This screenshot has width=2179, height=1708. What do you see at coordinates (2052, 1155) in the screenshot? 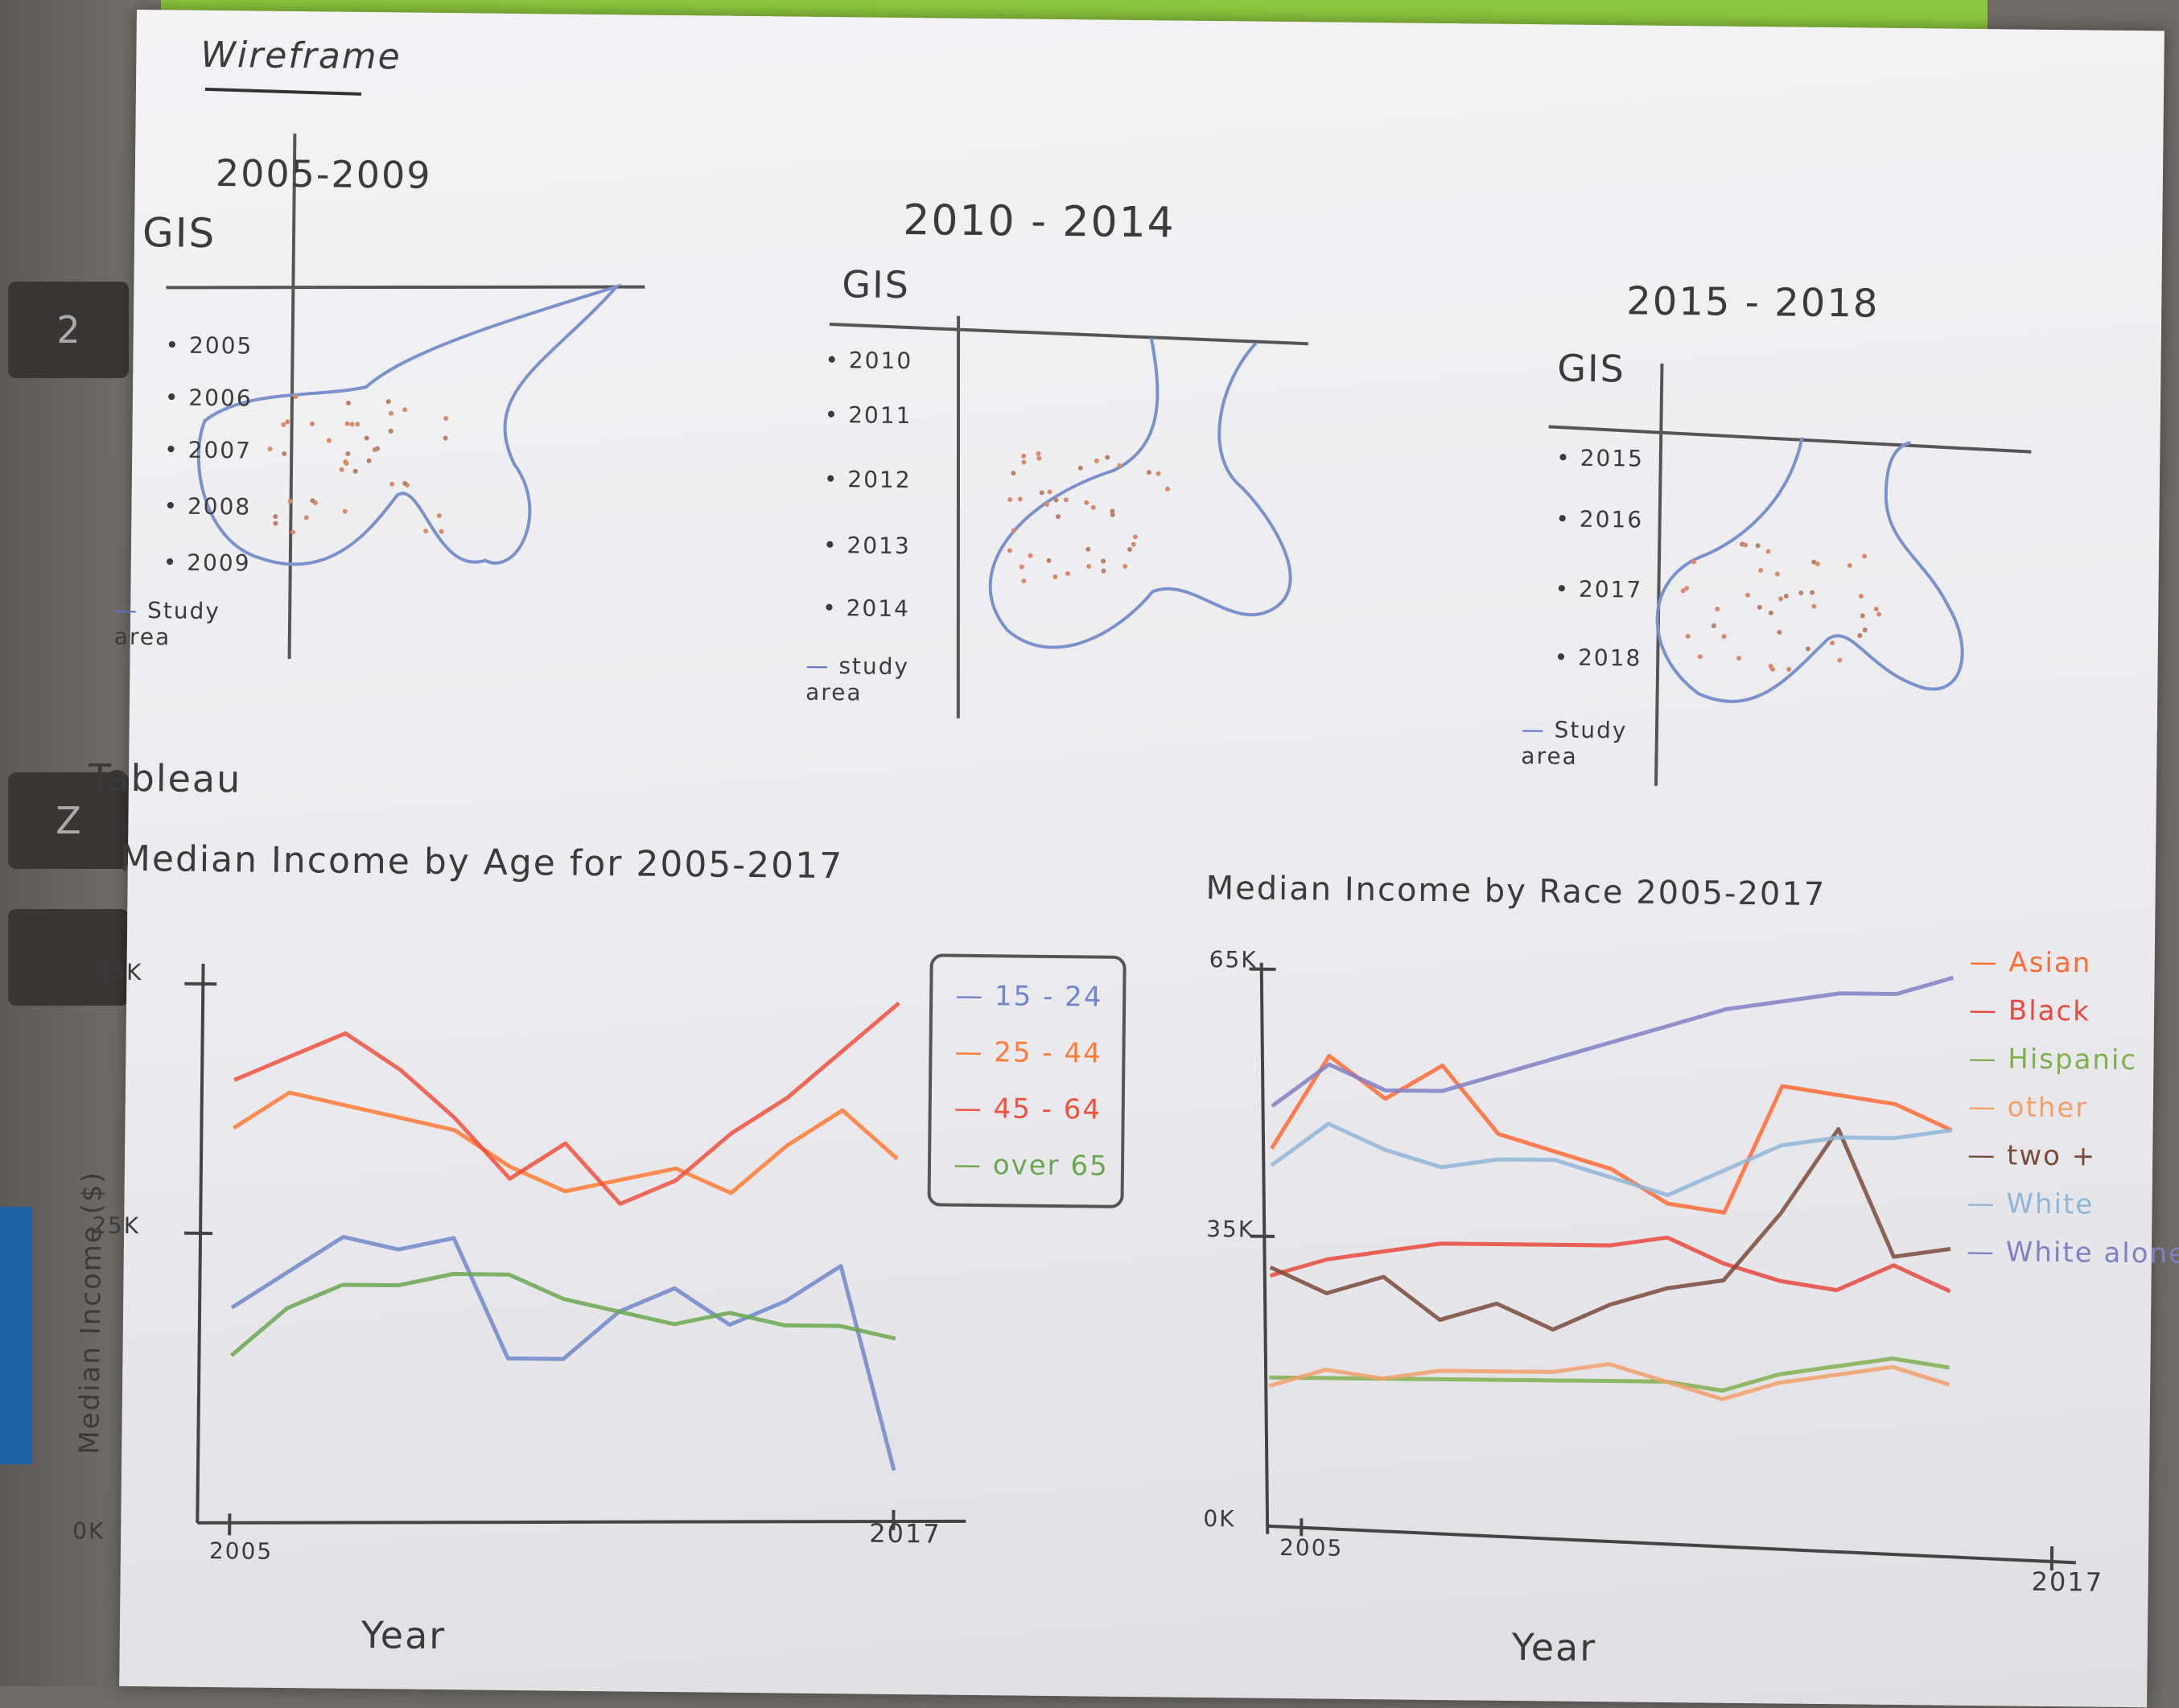
I see `chart2-legend-label: two +` at bounding box center [2052, 1155].